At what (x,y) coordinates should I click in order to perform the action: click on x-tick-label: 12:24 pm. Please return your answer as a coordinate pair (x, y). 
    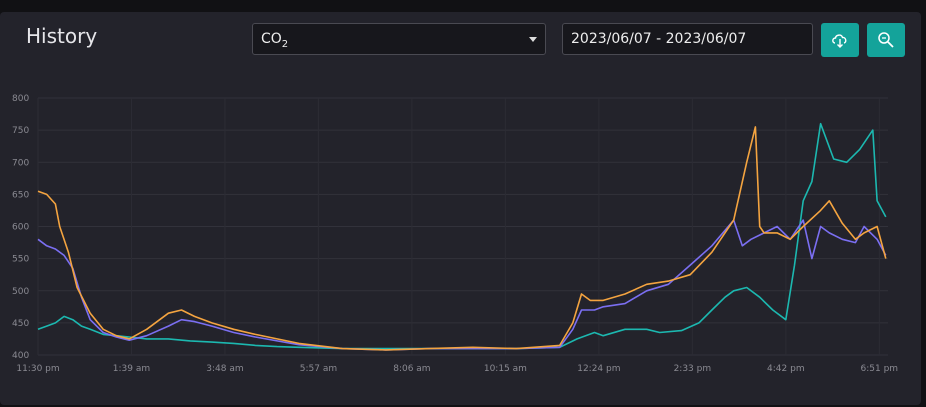
    Looking at the image, I should click on (598, 369).